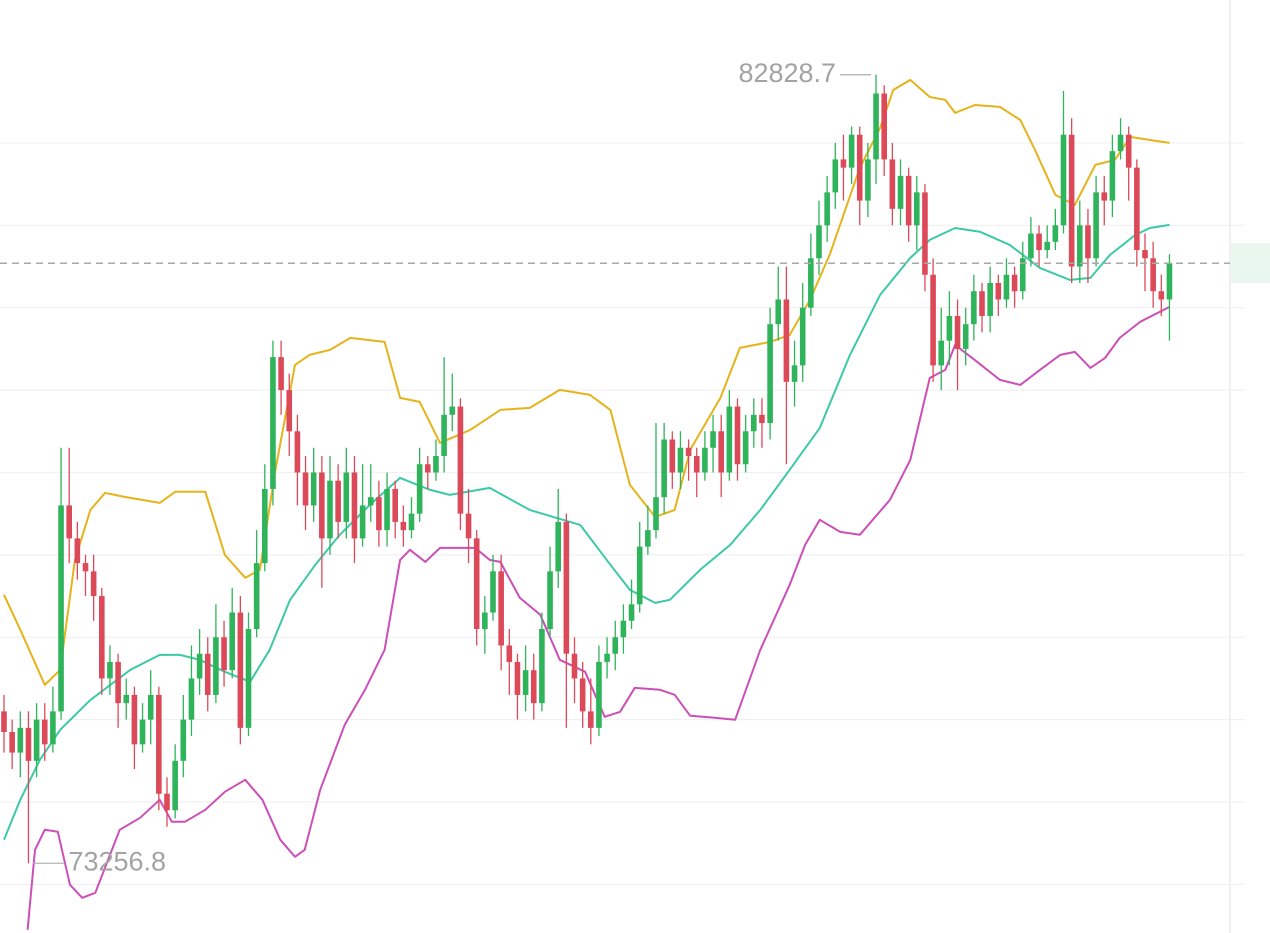 This screenshot has width=1270, height=933. What do you see at coordinates (787, 73) in the screenshot?
I see `max-label: 82828.7` at bounding box center [787, 73].